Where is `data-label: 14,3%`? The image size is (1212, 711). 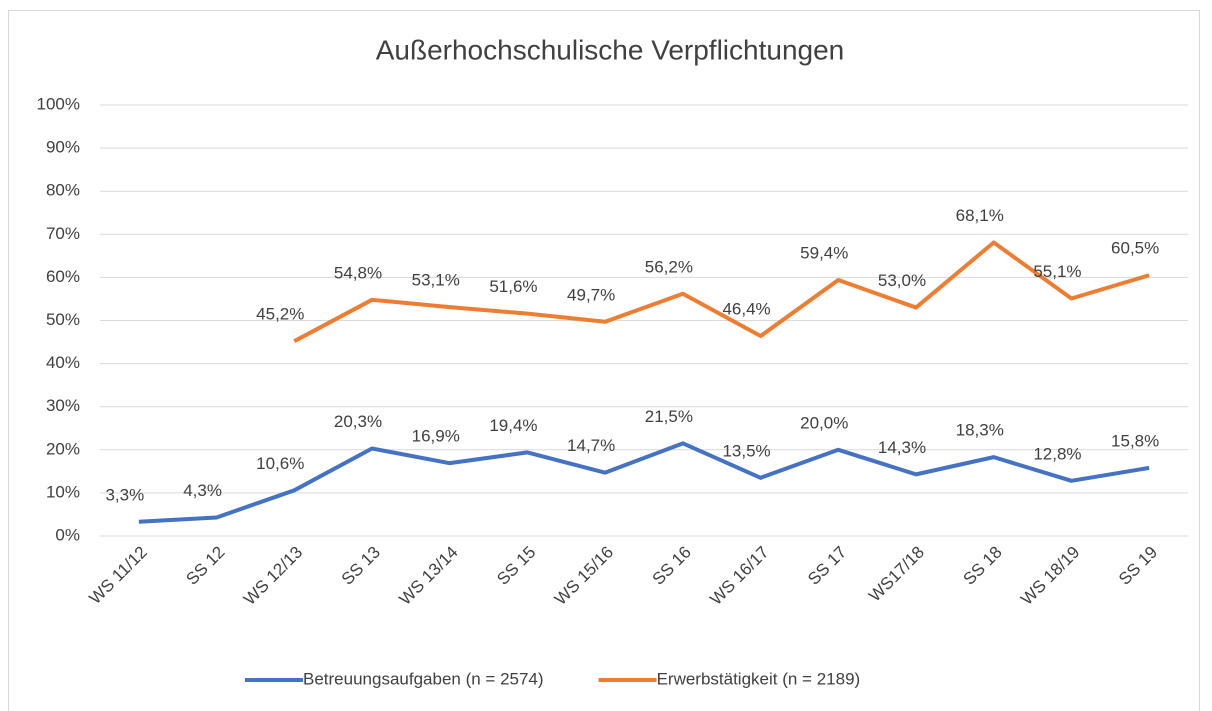
data-label: 14,3% is located at coordinates (902, 447).